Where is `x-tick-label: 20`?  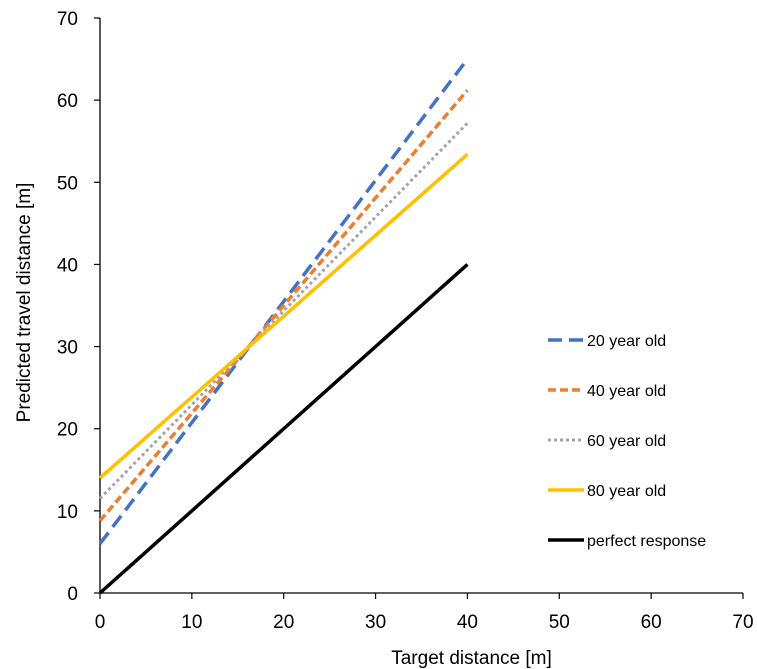
x-tick-label: 20 is located at coordinates (283, 622).